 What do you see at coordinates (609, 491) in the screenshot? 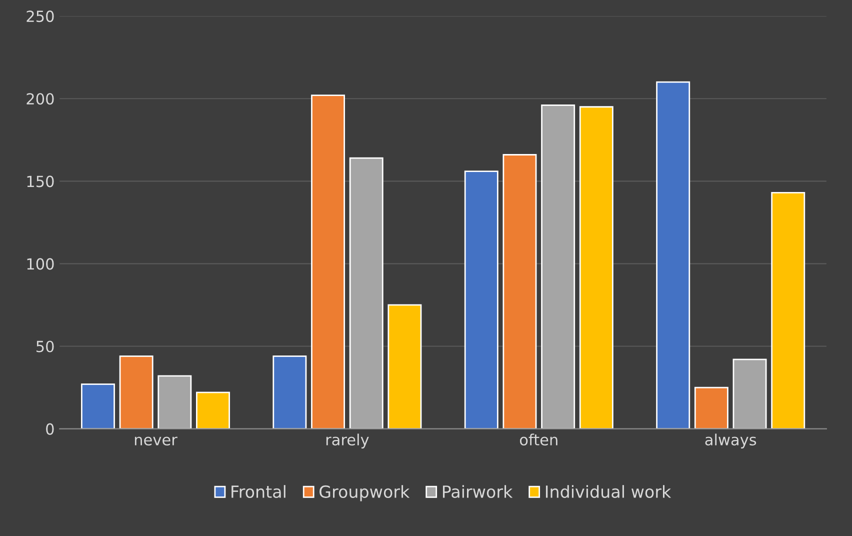
I see `legend-label: Individual work` at bounding box center [609, 491].